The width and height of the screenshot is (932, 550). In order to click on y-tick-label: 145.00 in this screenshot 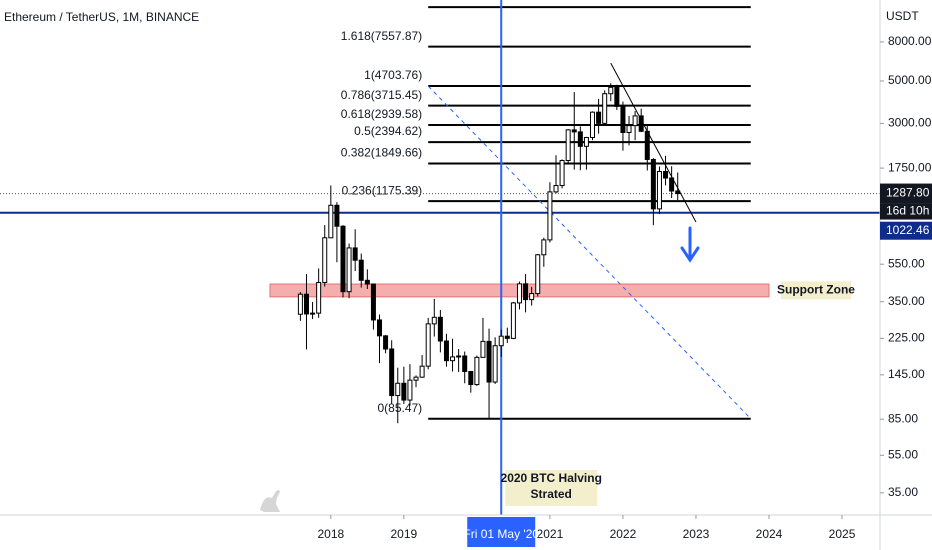, I will do `click(906, 374)`.